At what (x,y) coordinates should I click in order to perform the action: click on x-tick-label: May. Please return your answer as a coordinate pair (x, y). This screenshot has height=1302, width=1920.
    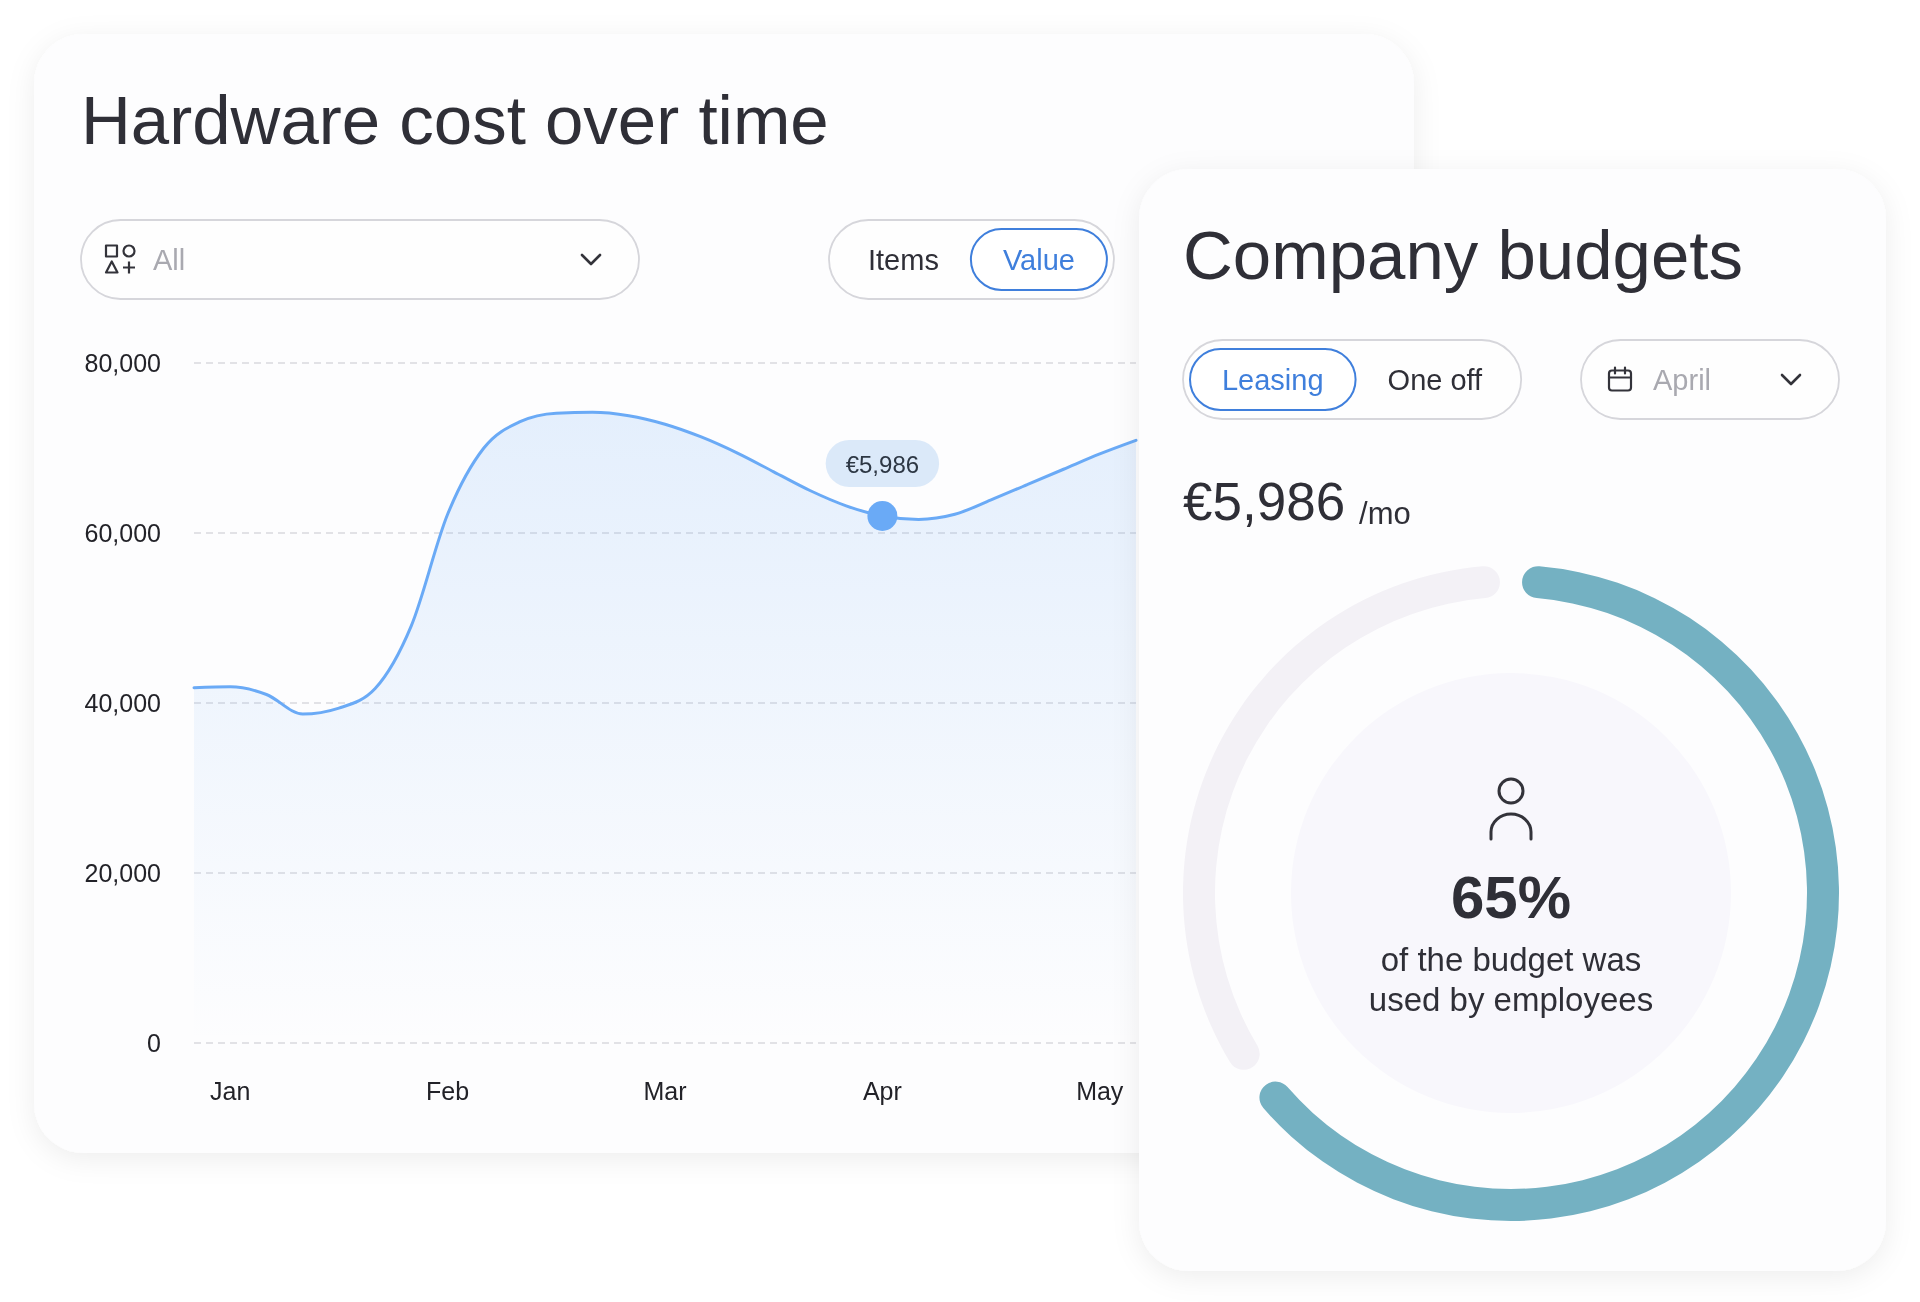
    Looking at the image, I should click on (1100, 1091).